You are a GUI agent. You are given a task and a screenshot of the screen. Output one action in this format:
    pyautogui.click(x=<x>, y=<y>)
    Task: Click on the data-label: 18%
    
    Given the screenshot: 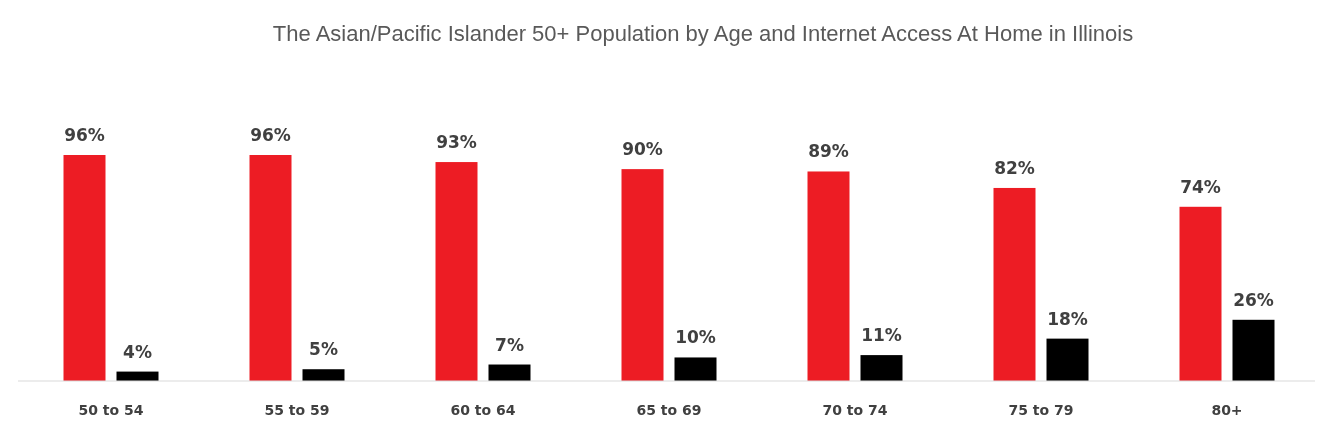 What is the action you would take?
    pyautogui.click(x=1067, y=318)
    